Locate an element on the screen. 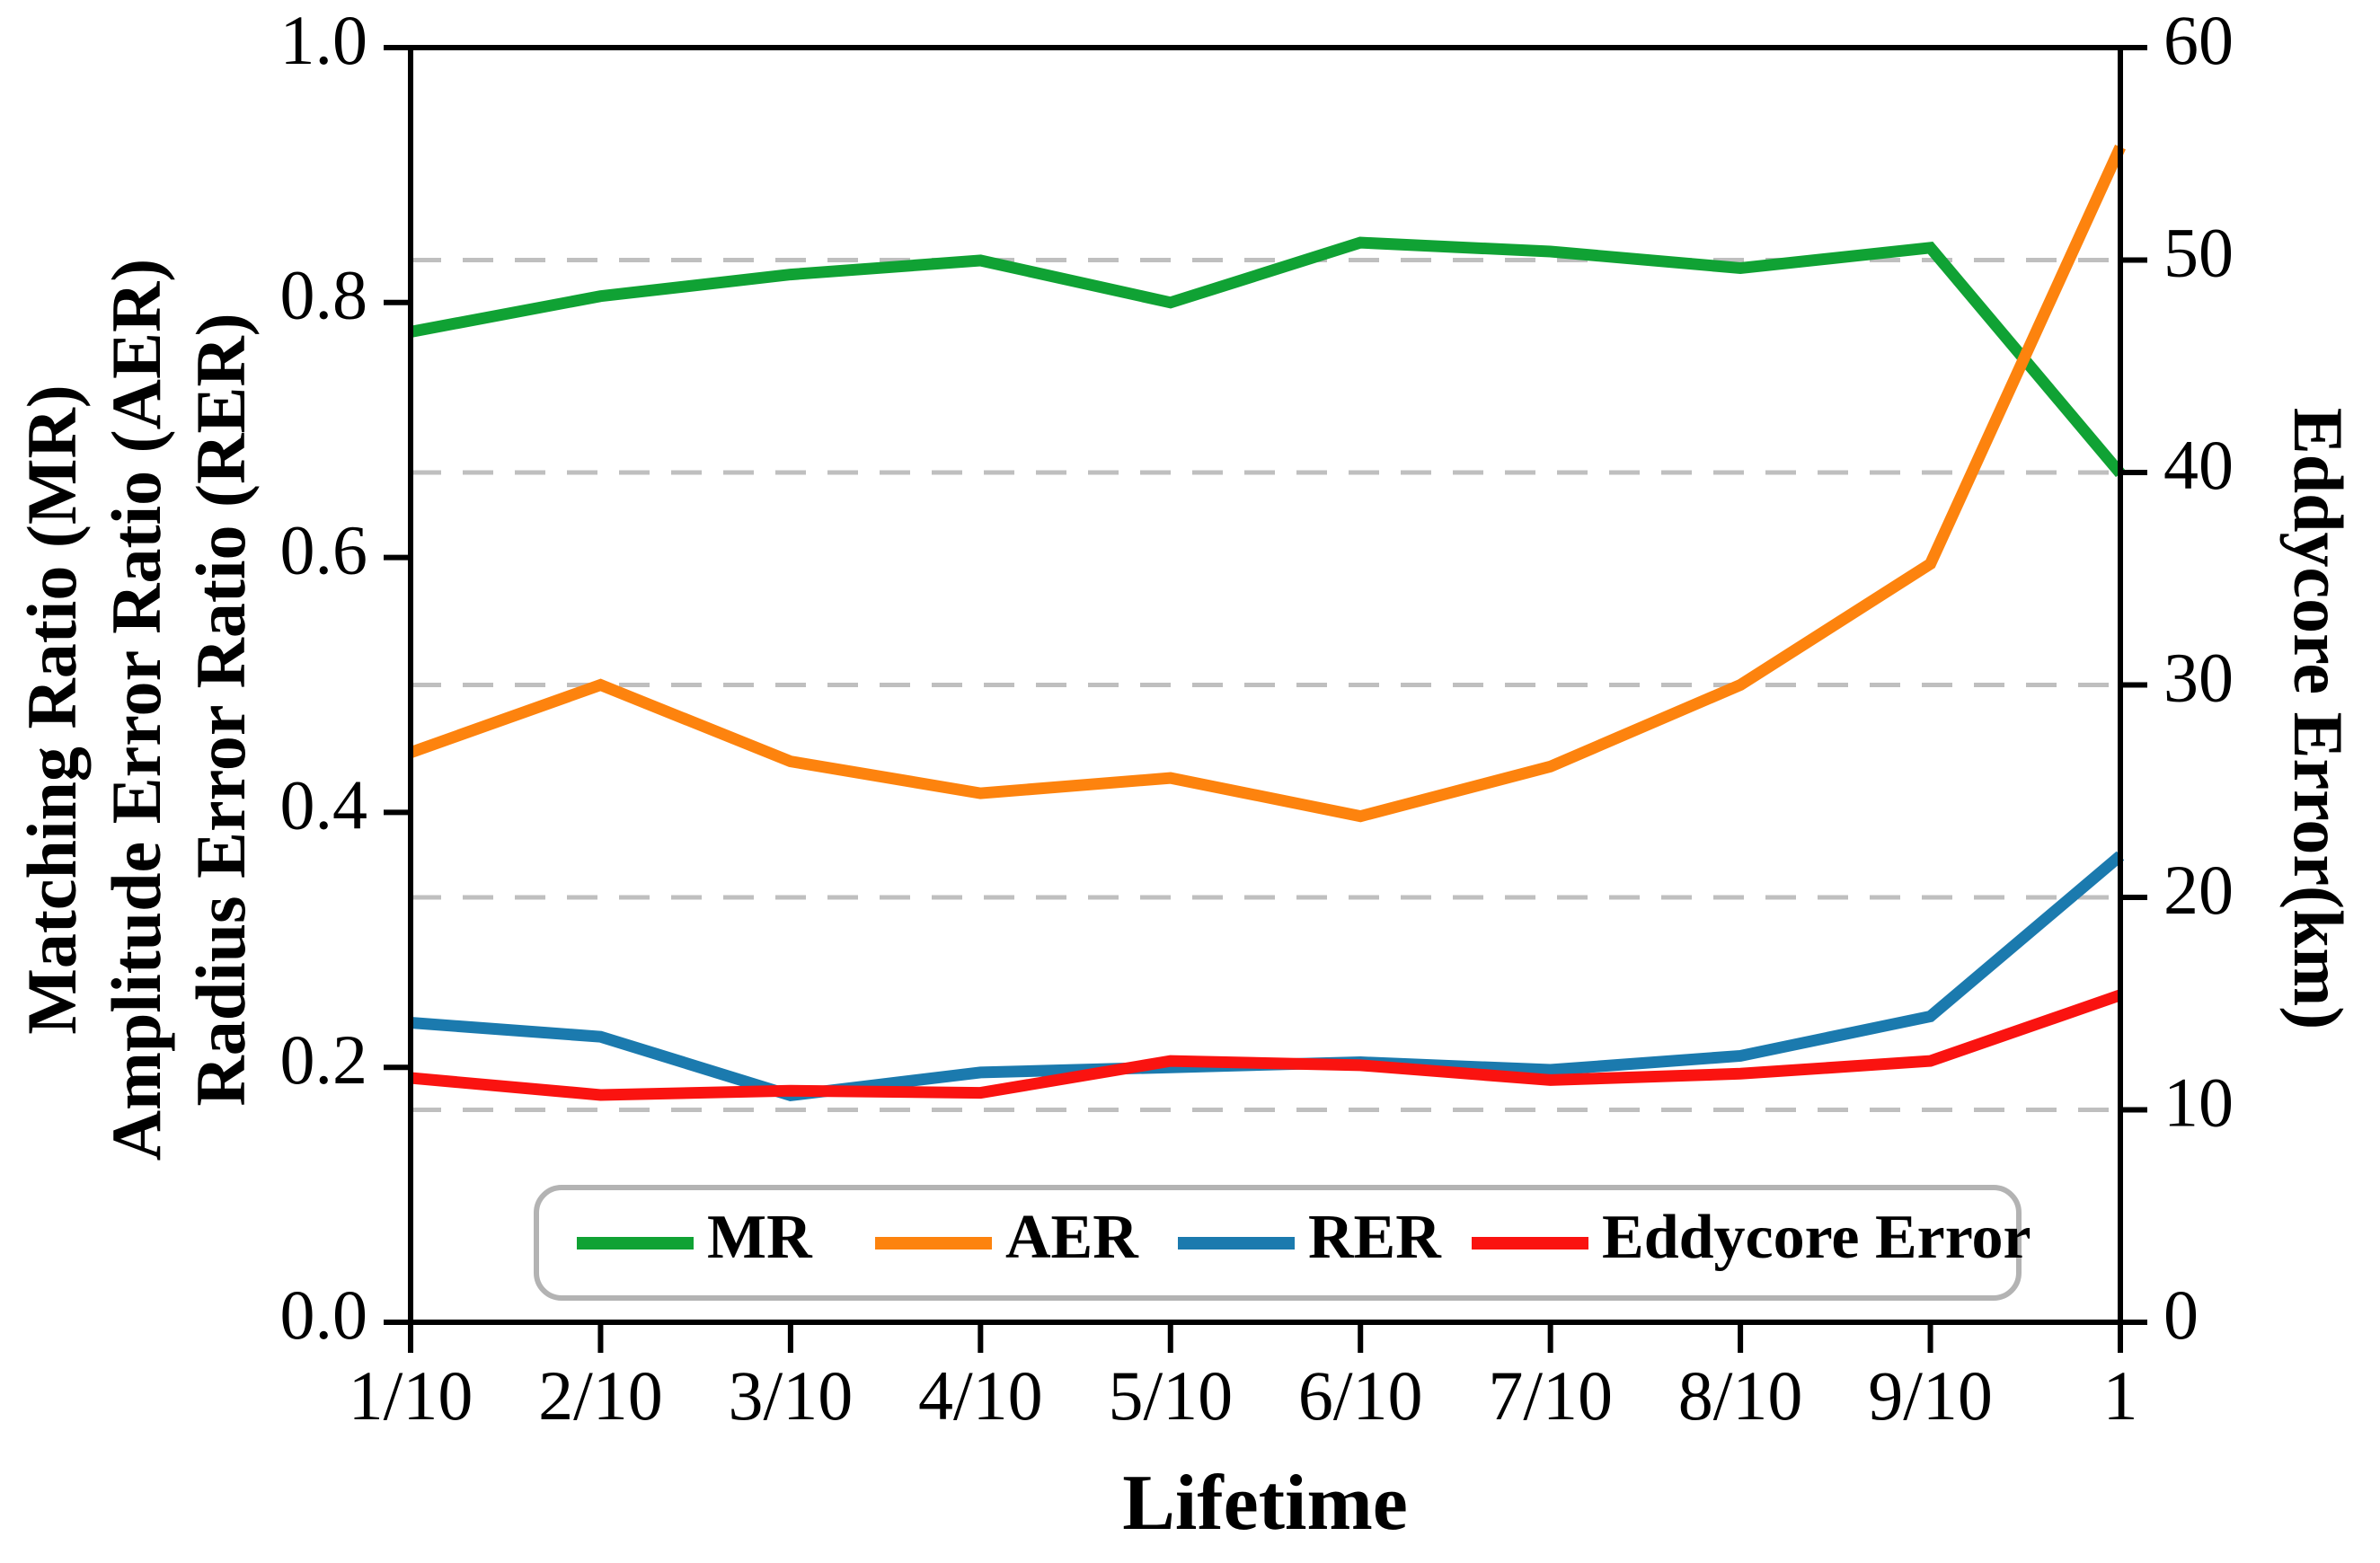 The image size is (2380, 1563). x-axis-title: Lifetime is located at coordinates (1265, 1503).